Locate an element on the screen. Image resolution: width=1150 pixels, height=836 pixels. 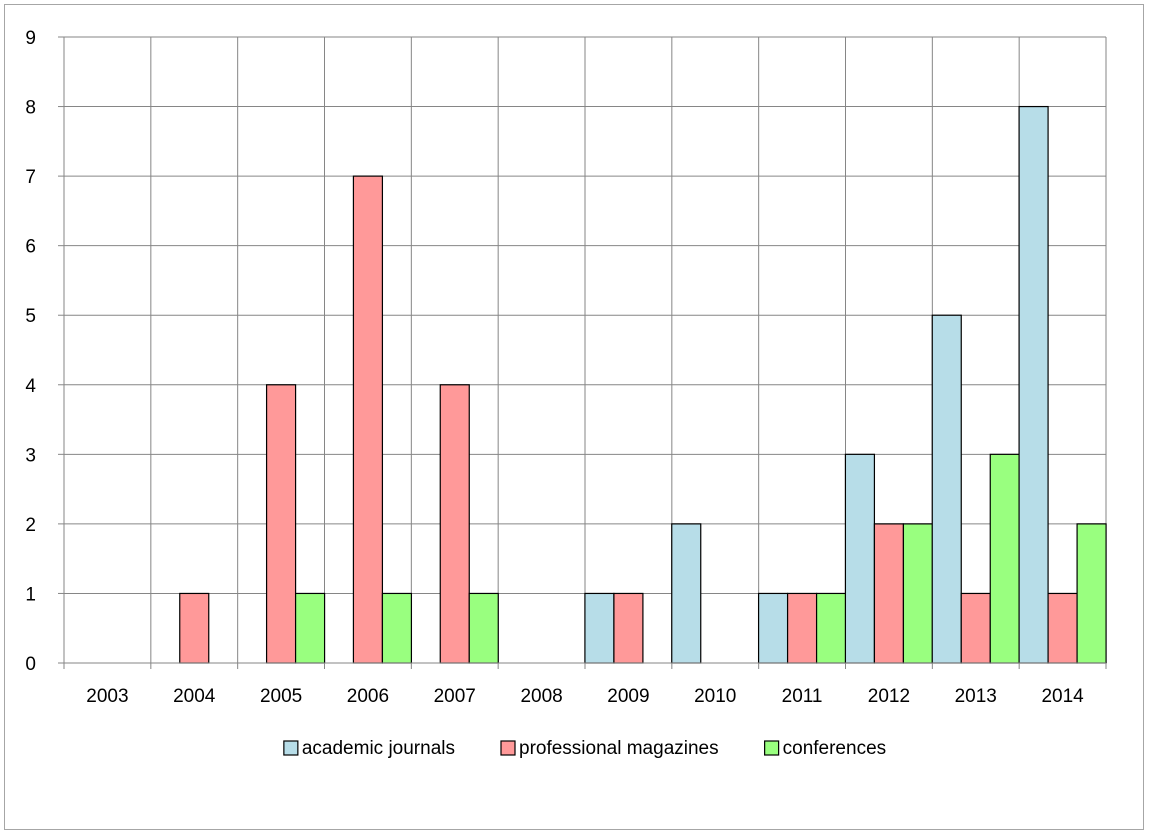
bar-academic-journals-2010 is located at coordinates (686, 593).